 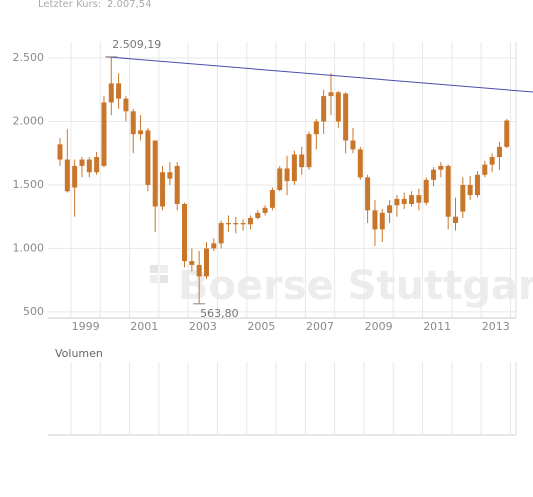 I want to click on annotation: 2.509,19, so click(x=136, y=44).